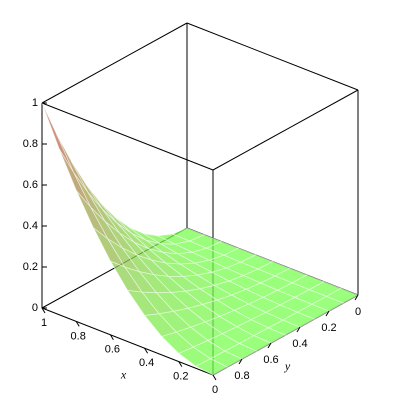 The image size is (400, 400). I want to click on y-tick-label: 0.8, so click(241, 376).